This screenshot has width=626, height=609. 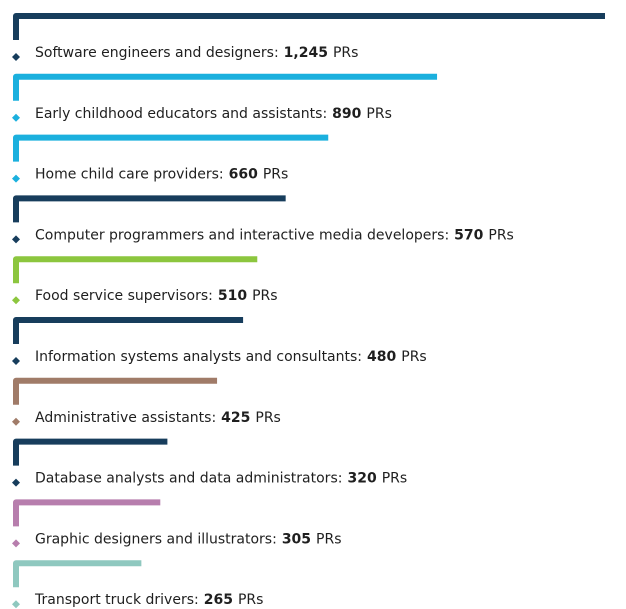 I want to click on category-label: Home child care providers, so click(x=127, y=175).